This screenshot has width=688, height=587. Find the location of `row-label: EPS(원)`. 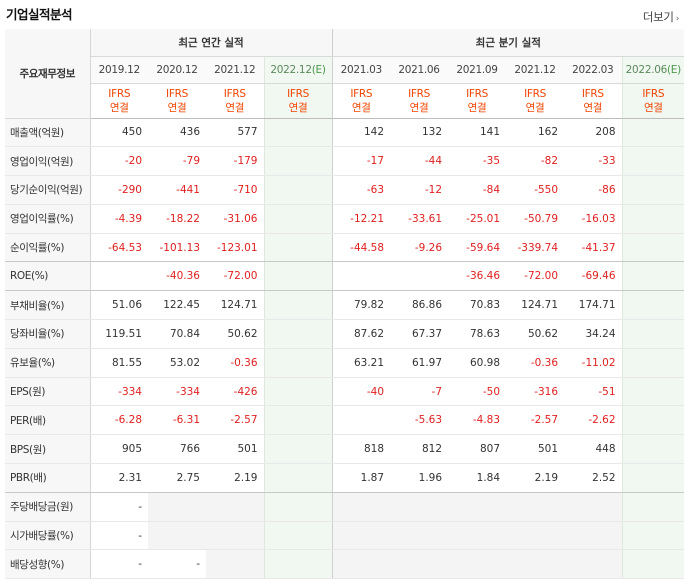

row-label: EPS(원) is located at coordinates (48, 392).